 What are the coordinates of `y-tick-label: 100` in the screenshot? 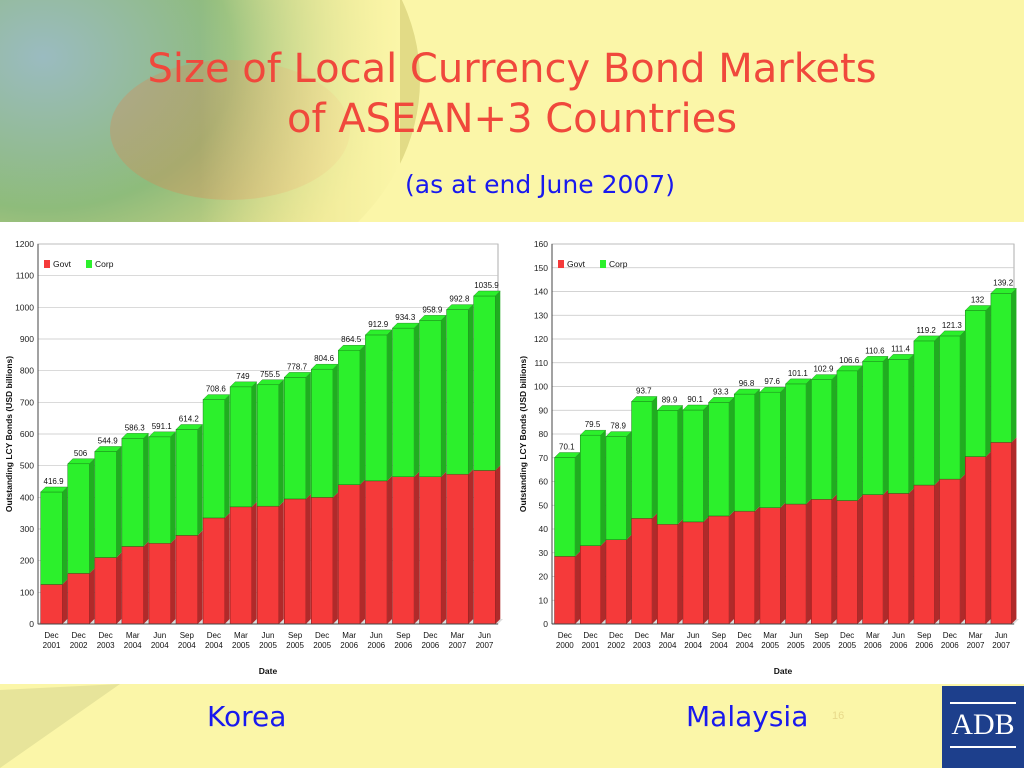 It's located at (541, 387).